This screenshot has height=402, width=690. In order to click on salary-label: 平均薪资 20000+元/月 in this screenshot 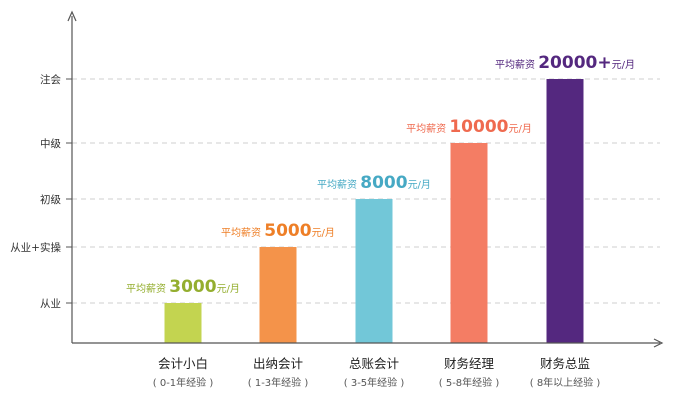, I will do `click(565, 63)`.